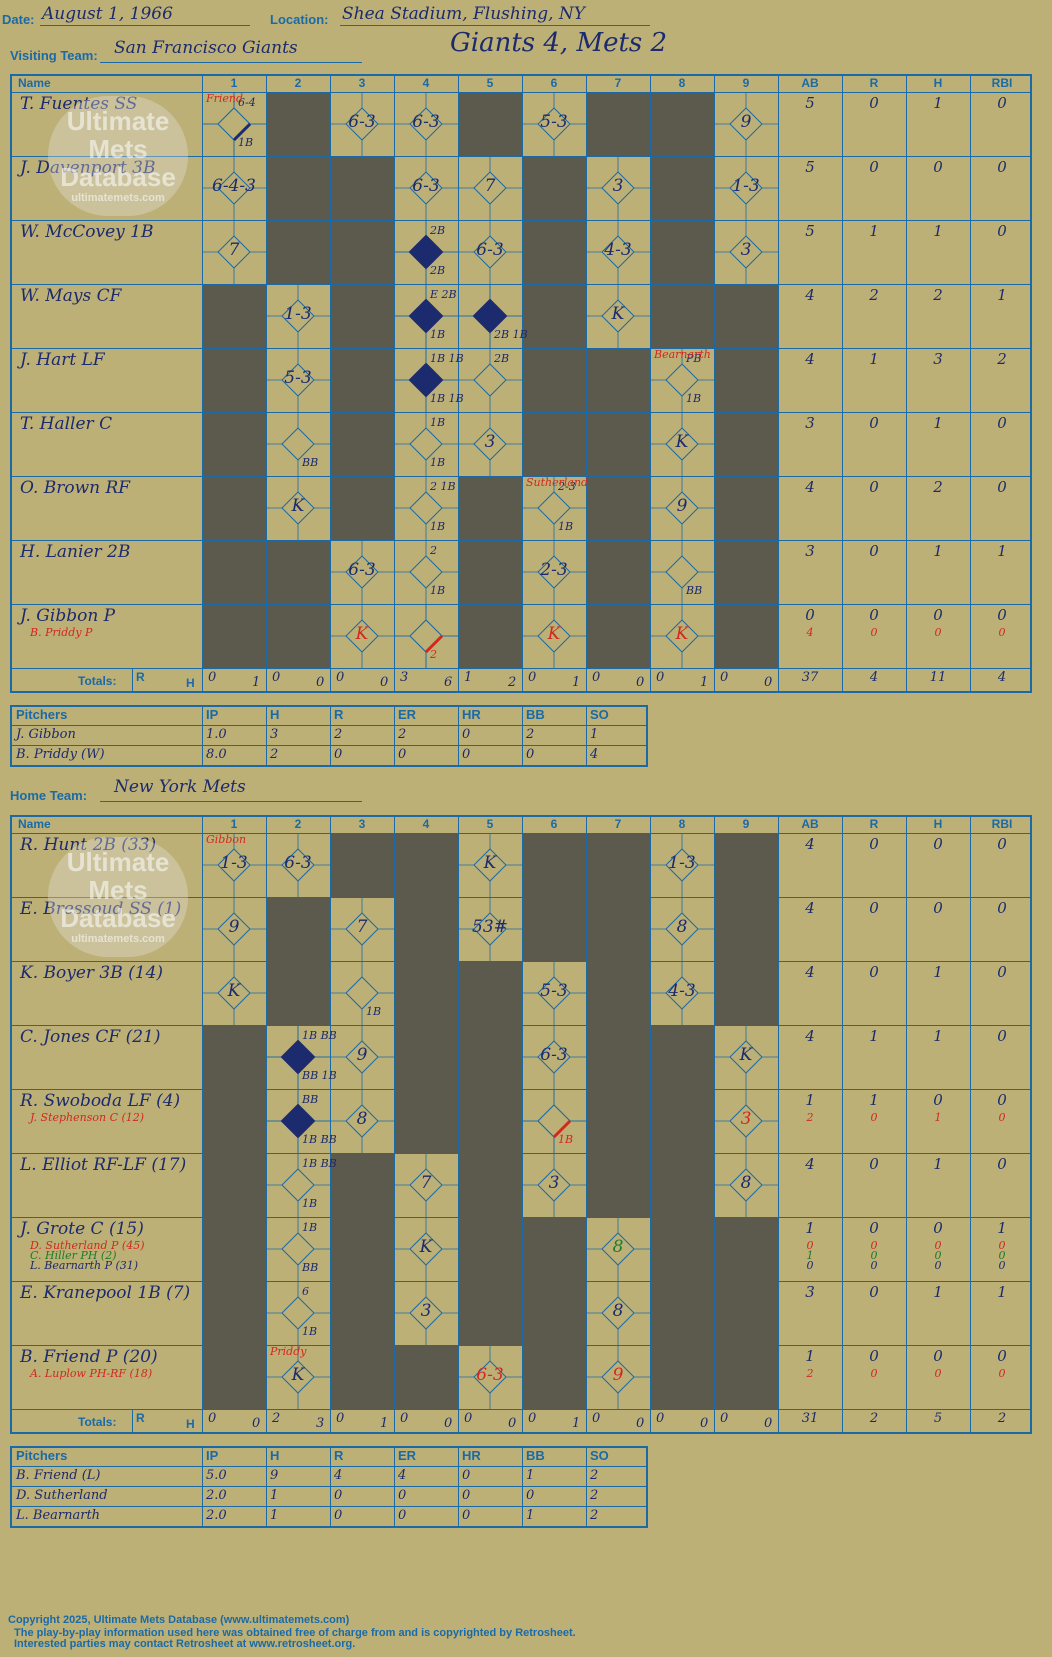  Describe the element at coordinates (618, 1375) in the screenshot. I see `play-result: 9` at that location.